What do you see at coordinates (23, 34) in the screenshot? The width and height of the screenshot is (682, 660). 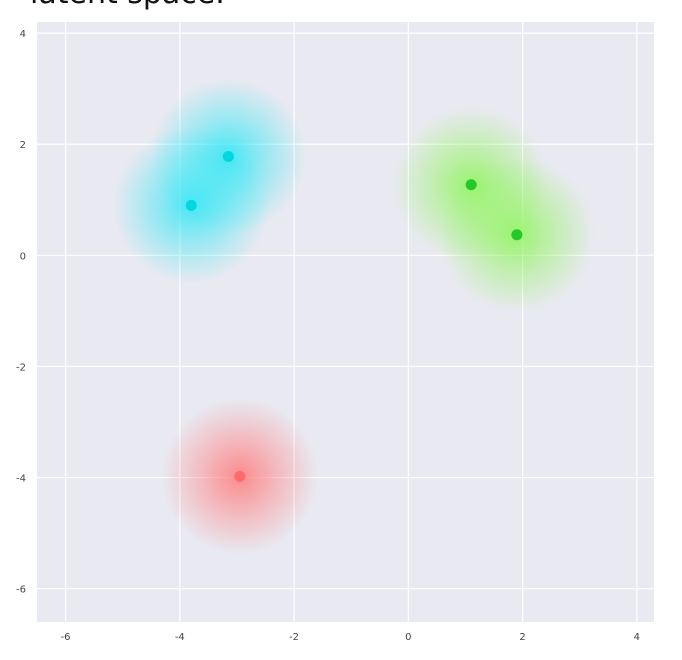 I see `y-tick-label: 4` at bounding box center [23, 34].